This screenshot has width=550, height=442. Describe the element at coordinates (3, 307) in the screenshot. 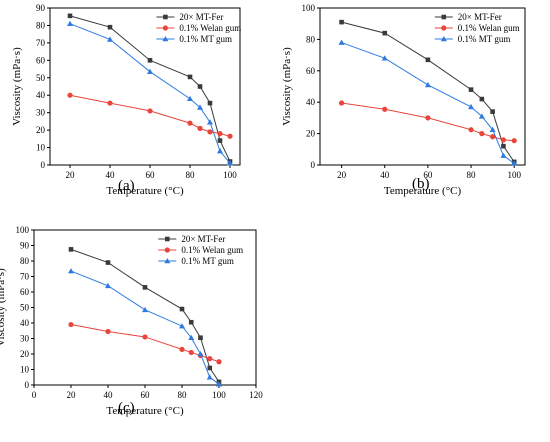

I see `y-axis-label: Viscosity (mPa·s)` at that location.